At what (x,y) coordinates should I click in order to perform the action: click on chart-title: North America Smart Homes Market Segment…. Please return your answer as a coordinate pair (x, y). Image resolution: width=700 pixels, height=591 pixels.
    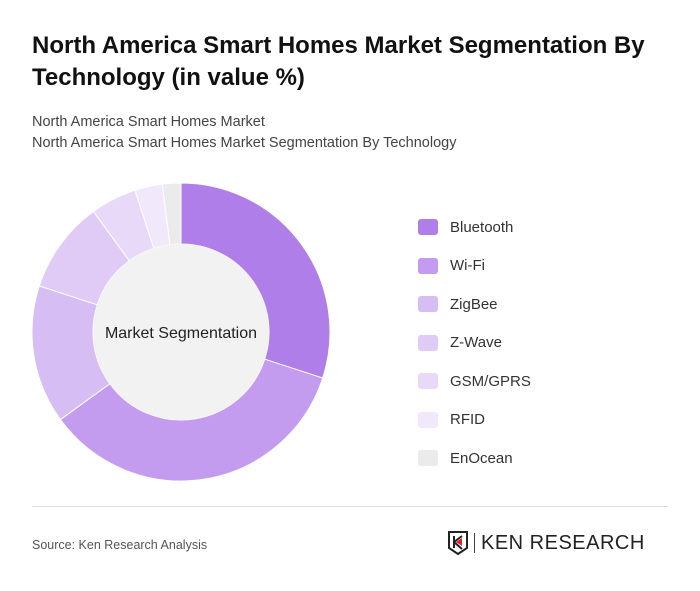
    Looking at the image, I should click on (338, 61).